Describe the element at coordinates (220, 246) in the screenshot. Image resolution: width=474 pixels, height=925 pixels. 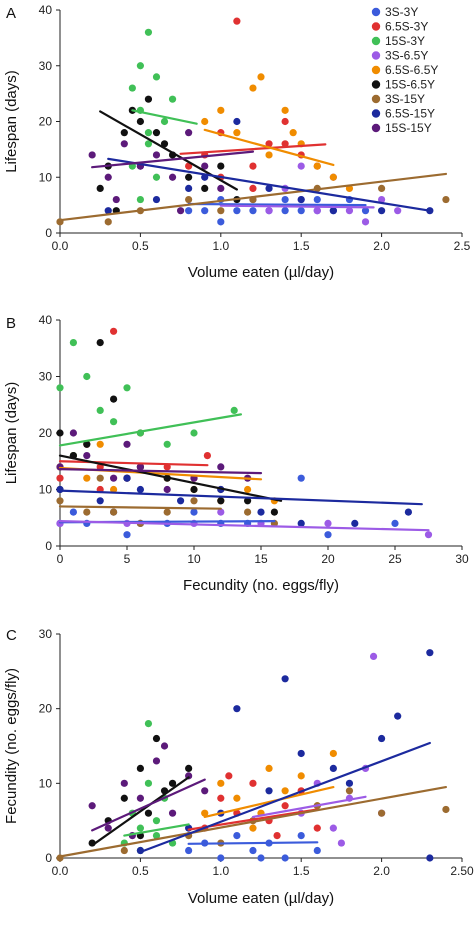
I see `x-tick-label: 1.0` at that location.